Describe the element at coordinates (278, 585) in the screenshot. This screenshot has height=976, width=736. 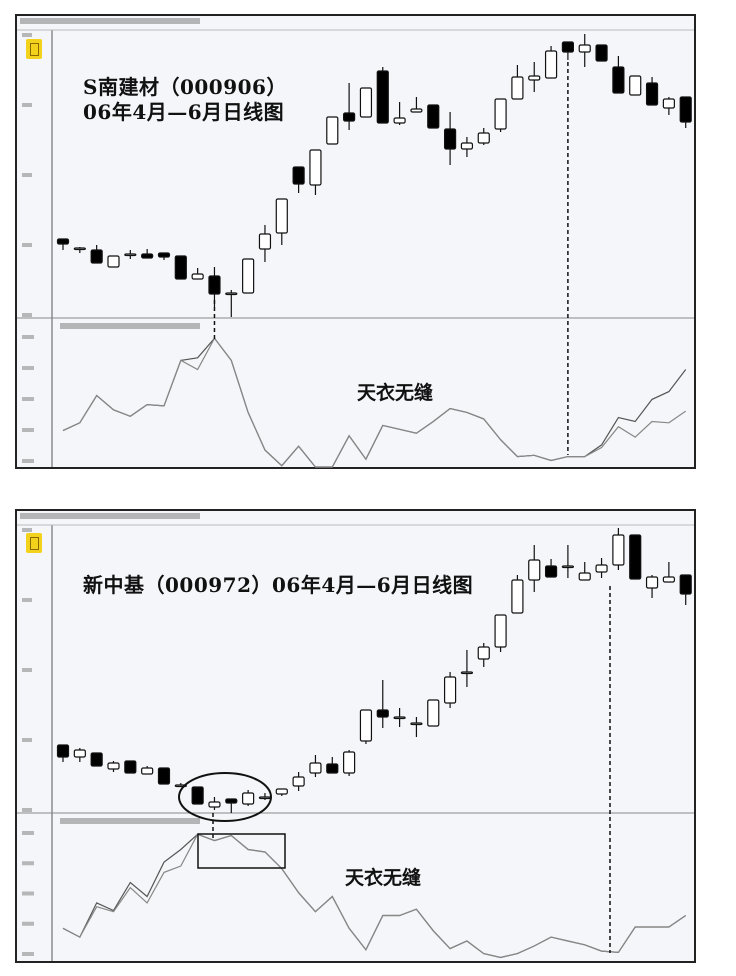
I see `chart-title: 新中基（000972）06年4月—6月日线图` at that location.